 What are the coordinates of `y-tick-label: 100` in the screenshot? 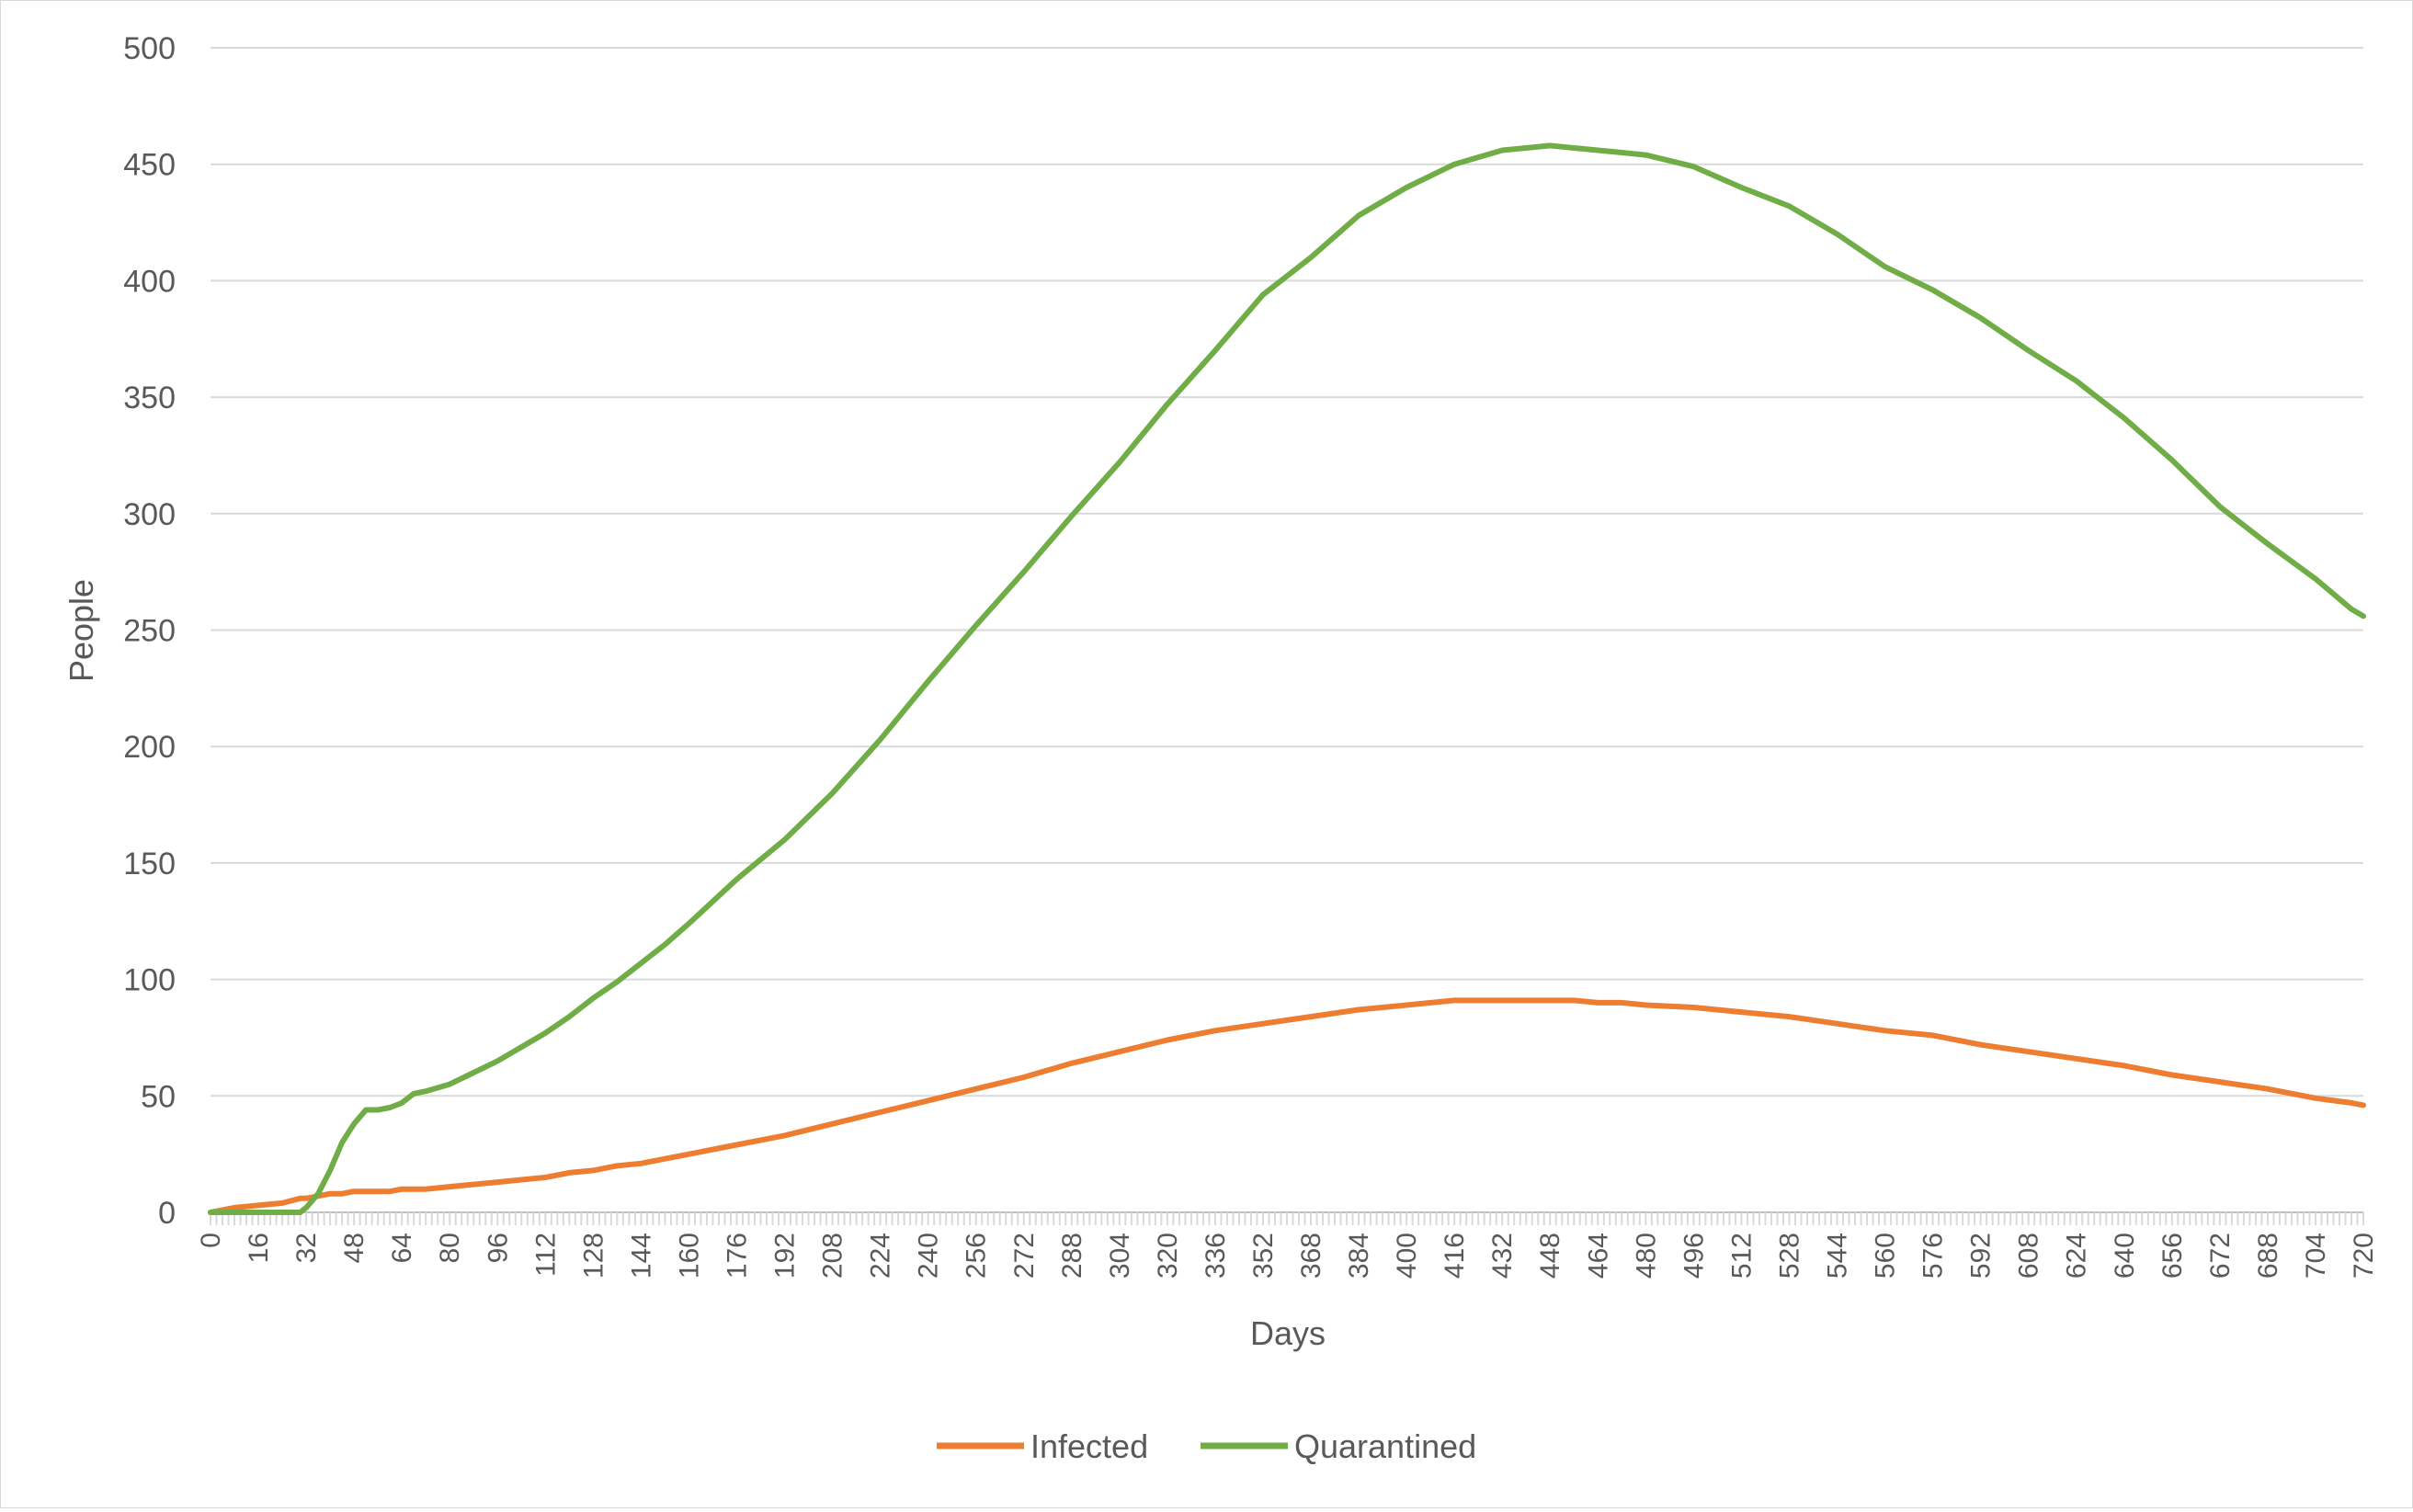 It's located at (149, 980).